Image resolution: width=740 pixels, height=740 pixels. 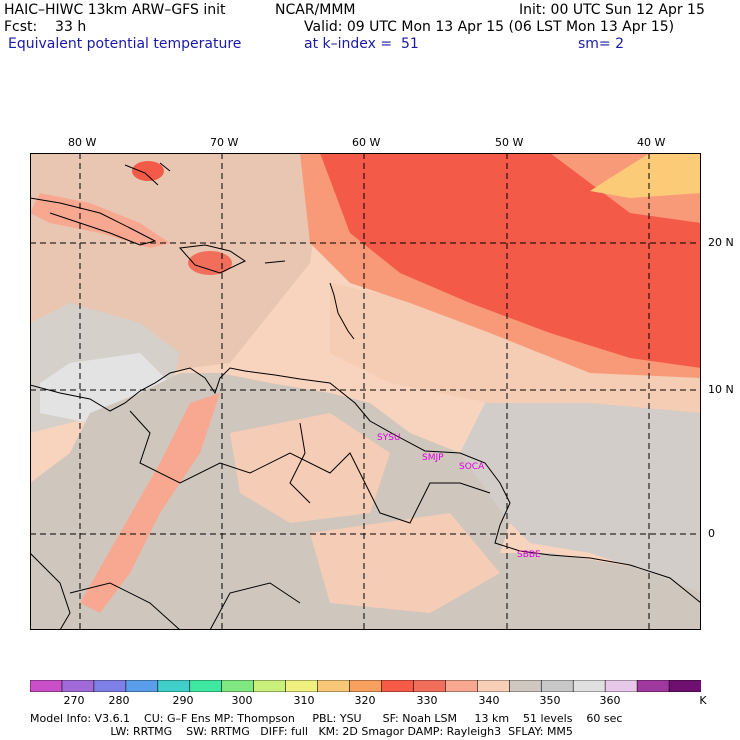 I want to click on lat-label-20n: 20 N, so click(x=721, y=242).